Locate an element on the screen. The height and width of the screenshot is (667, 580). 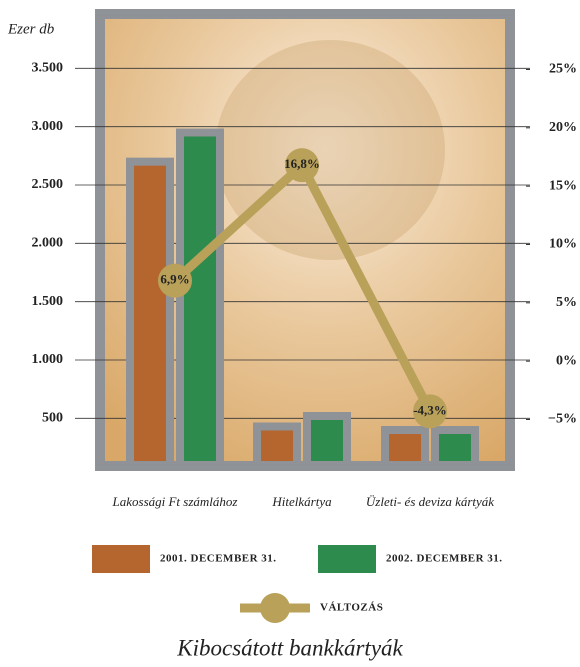
y-tick-label: 2.000 is located at coordinates (48, 243).